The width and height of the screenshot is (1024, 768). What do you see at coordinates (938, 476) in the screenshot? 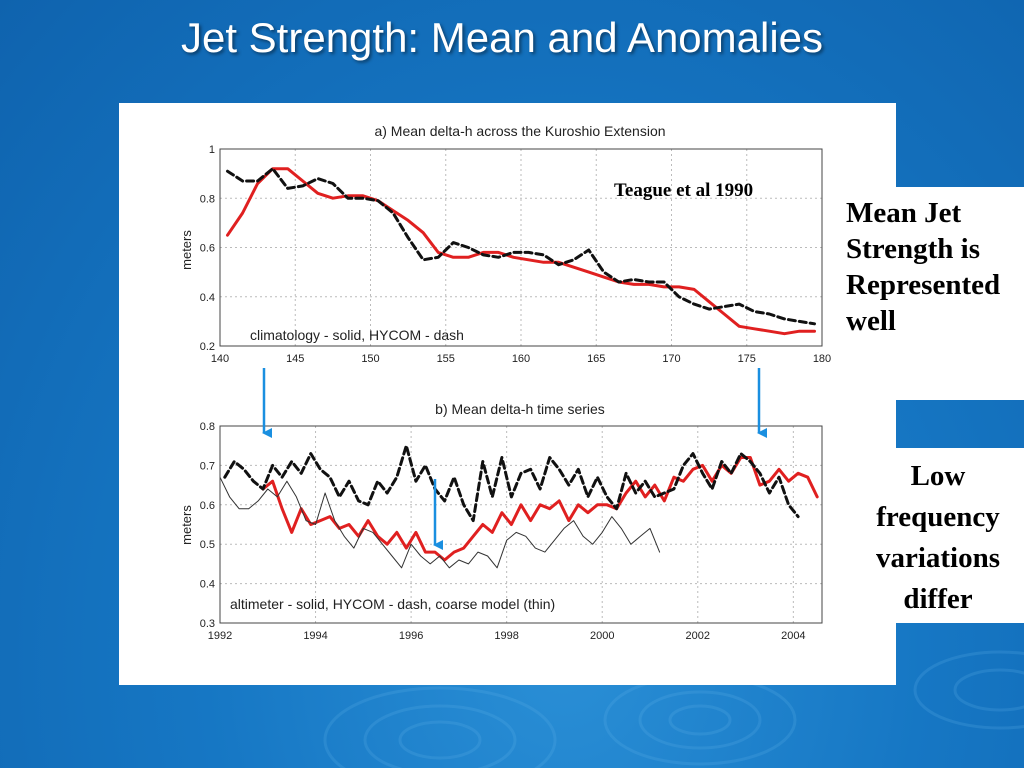
I see `callout-low-line-1: Low` at bounding box center [938, 476].